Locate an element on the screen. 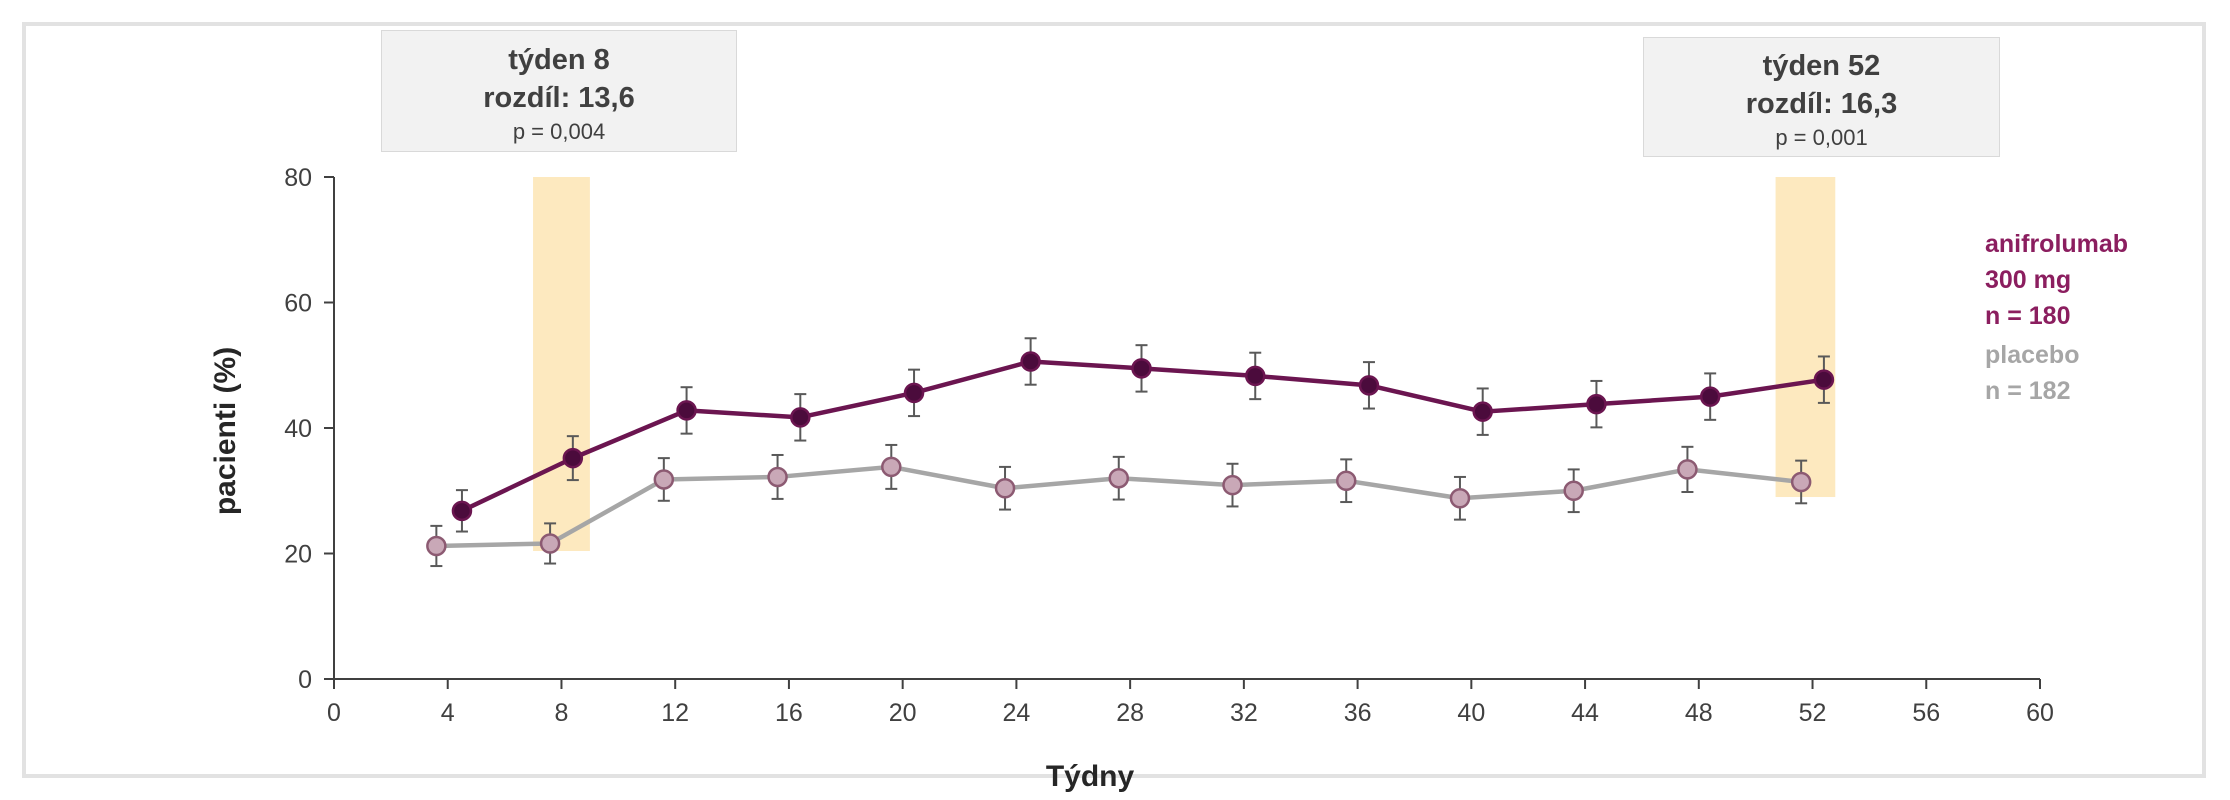 The width and height of the screenshot is (2230, 800). x-tick-label: 0 is located at coordinates (334, 713).